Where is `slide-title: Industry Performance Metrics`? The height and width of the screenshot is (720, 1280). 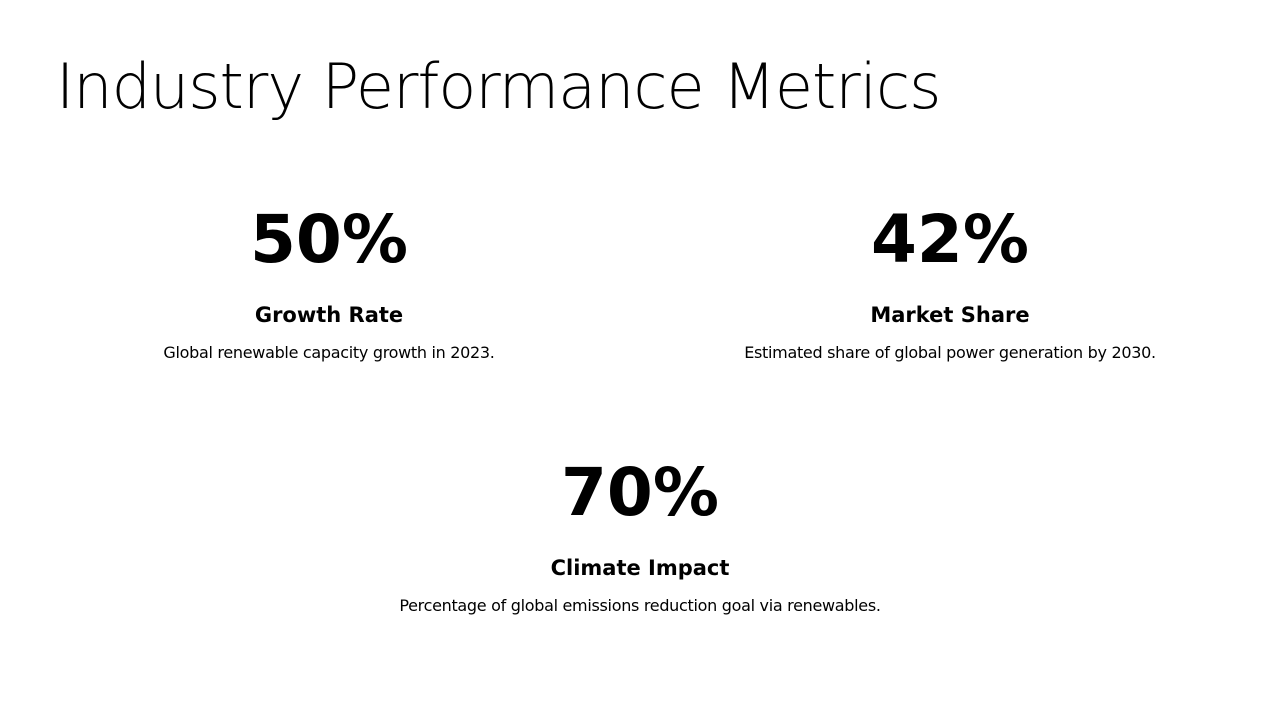 slide-title: Industry Performance Metrics is located at coordinates (498, 86).